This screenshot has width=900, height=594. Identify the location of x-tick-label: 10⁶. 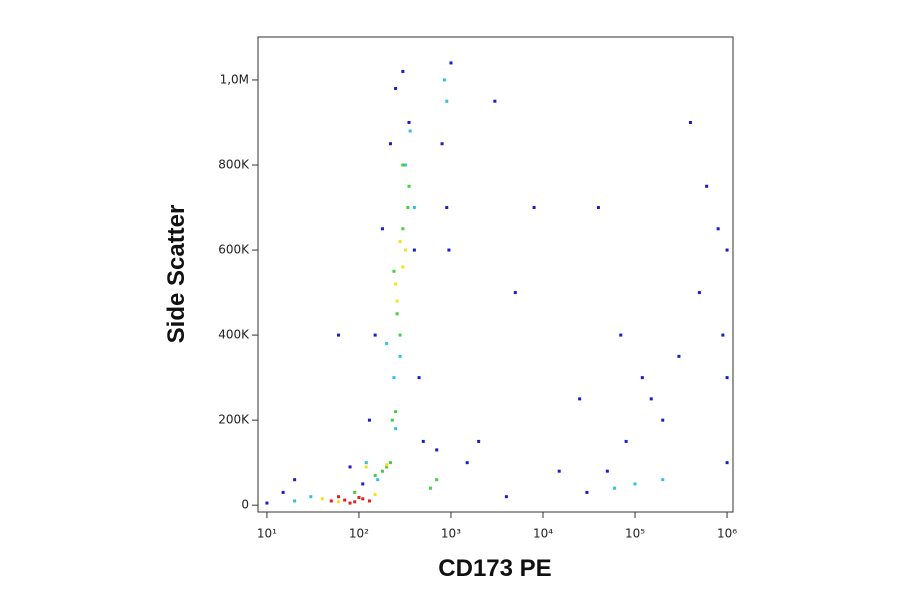
(727, 534).